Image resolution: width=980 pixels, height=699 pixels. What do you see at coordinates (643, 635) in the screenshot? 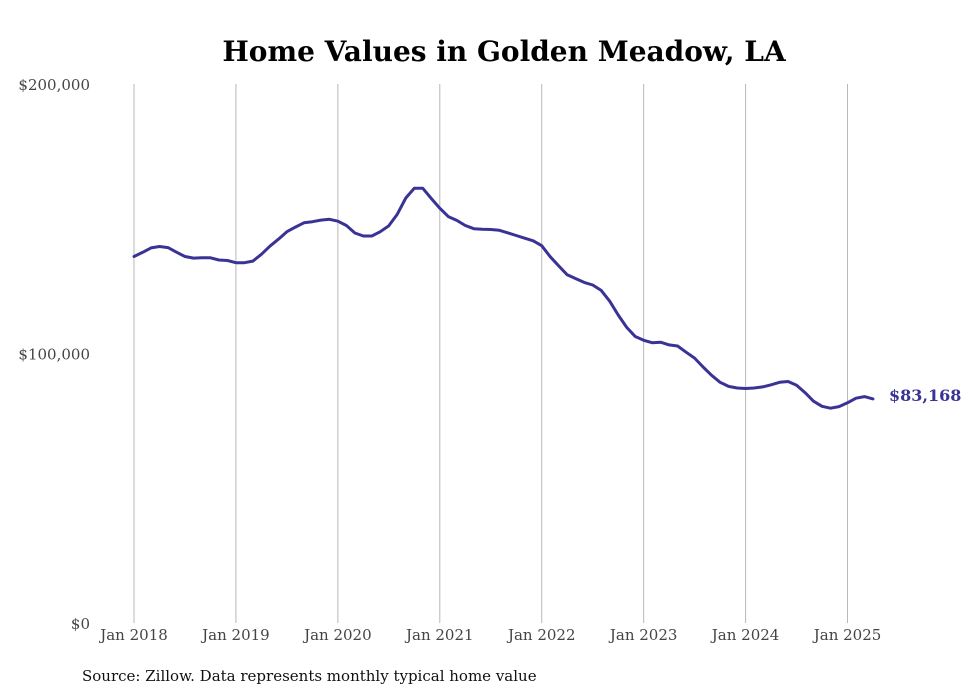
I see `x-tick-label: Jan 2023` at bounding box center [643, 635].